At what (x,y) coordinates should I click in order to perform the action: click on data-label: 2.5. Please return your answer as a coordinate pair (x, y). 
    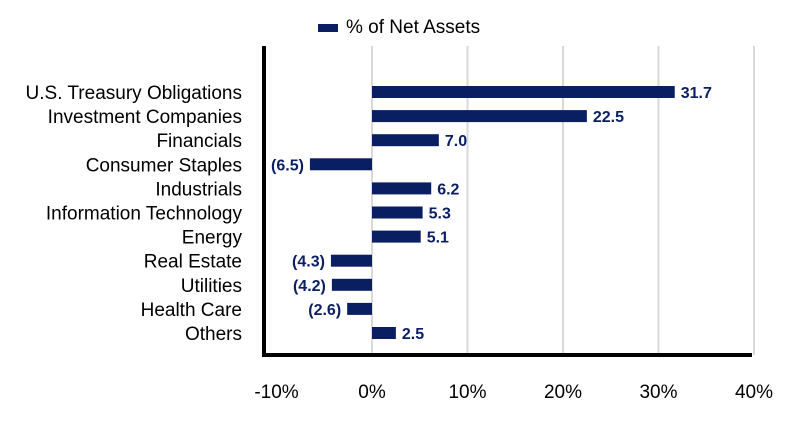
    Looking at the image, I should click on (413, 334).